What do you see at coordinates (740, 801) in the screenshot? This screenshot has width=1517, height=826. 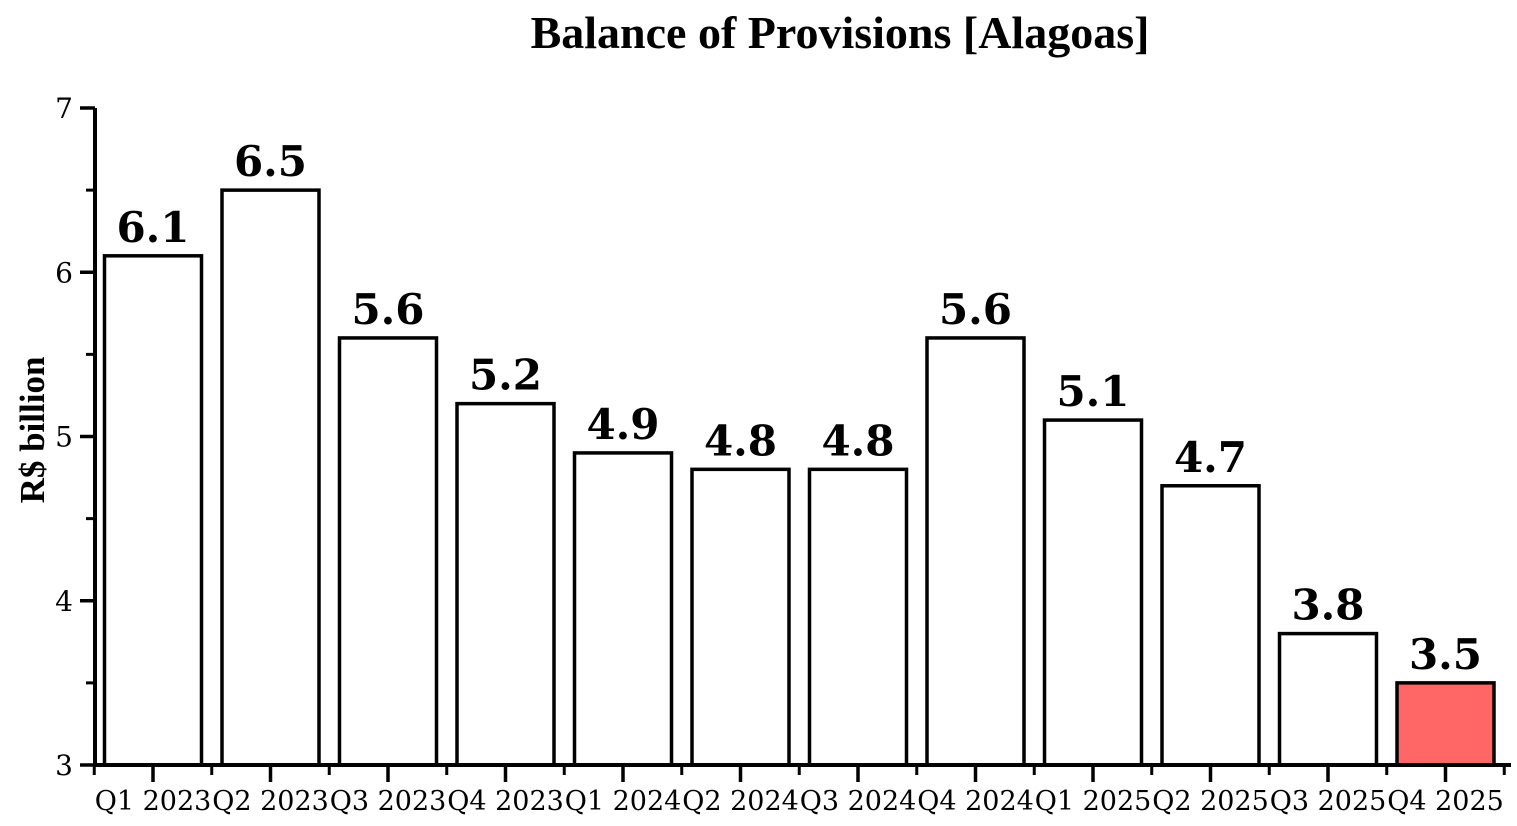 I see `x-tick-label: Q2 2024` at bounding box center [740, 801].